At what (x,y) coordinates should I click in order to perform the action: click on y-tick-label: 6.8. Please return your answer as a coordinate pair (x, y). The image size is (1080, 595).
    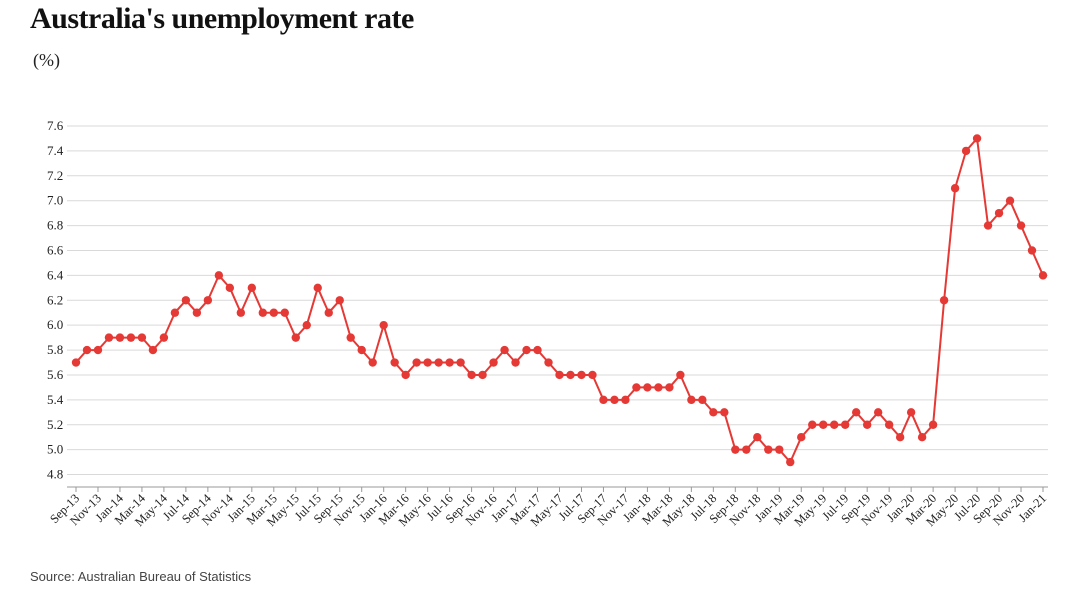
    Looking at the image, I should click on (55, 225).